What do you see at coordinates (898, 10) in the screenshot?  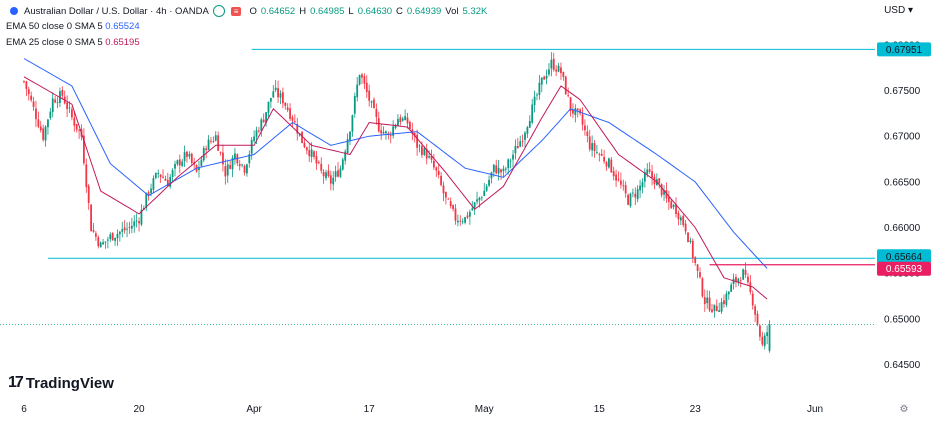 I see `currency-selector: USD ▾` at bounding box center [898, 10].